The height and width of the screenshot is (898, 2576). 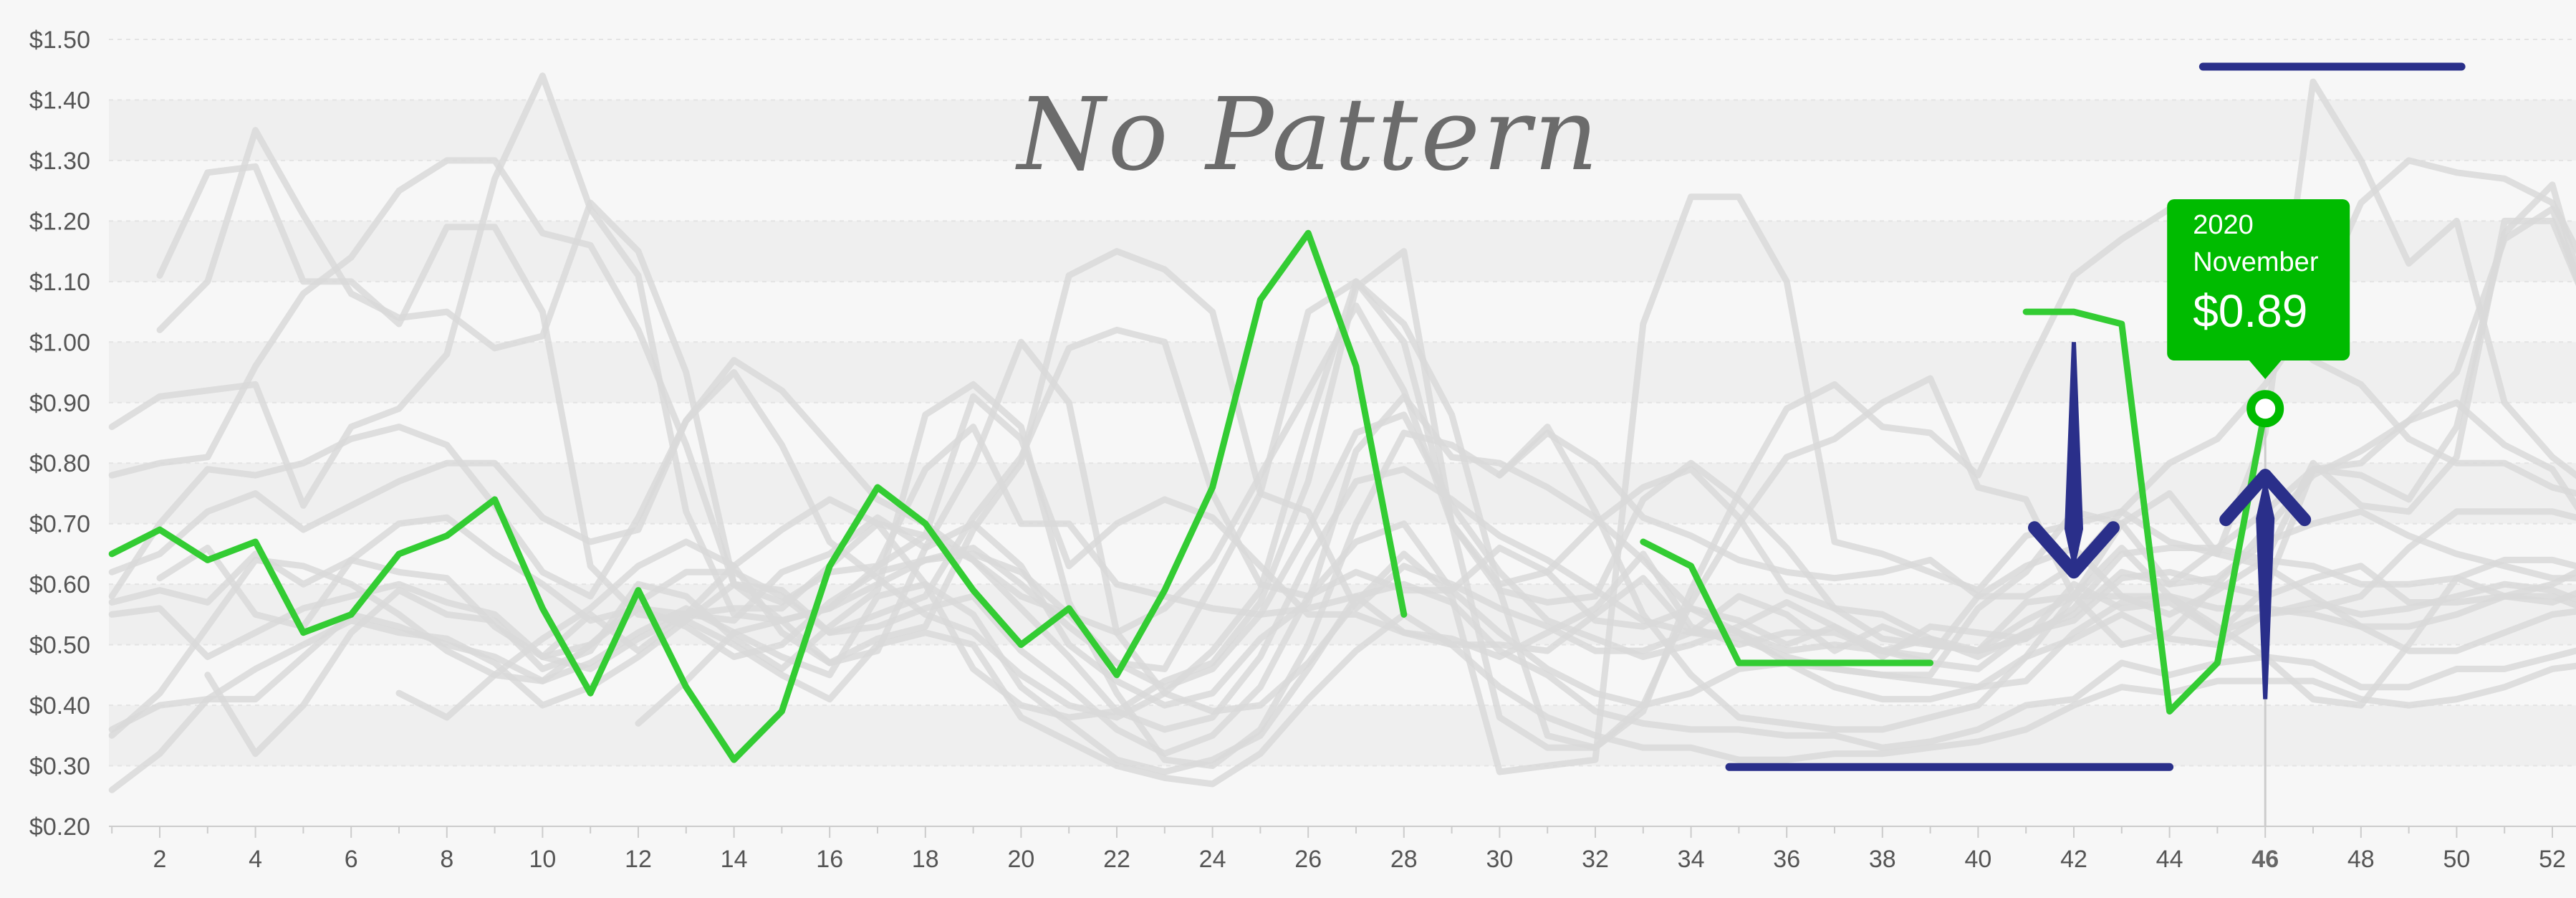 What do you see at coordinates (639, 860) in the screenshot?
I see `x-tick-label: 12` at bounding box center [639, 860].